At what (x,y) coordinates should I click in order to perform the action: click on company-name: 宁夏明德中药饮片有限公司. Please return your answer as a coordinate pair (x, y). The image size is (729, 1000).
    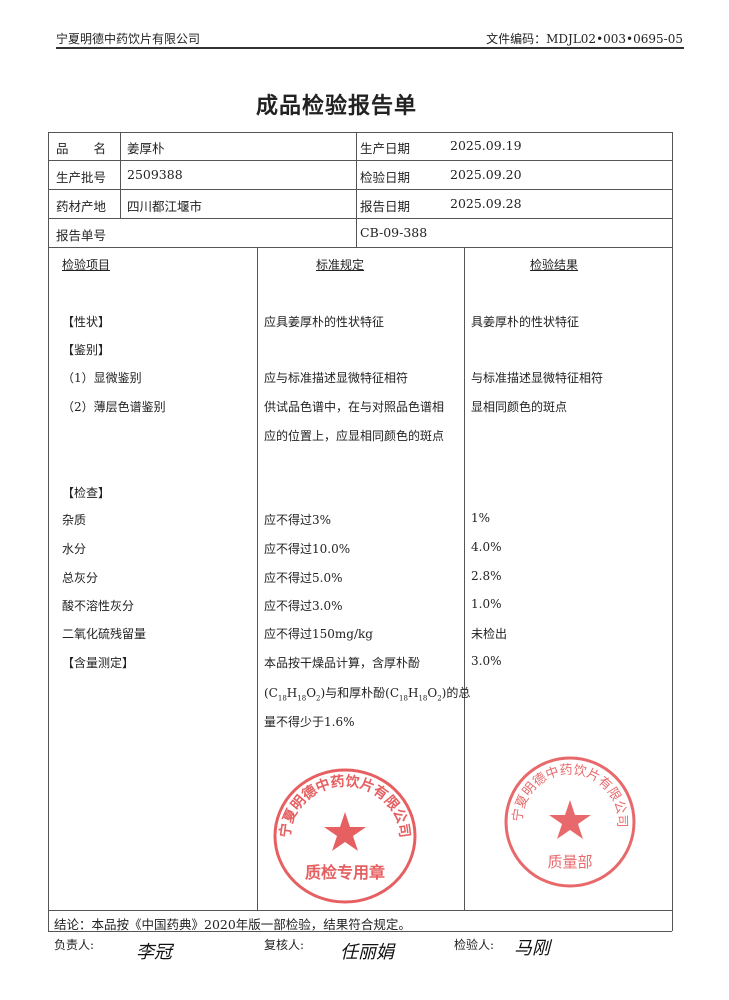
    Looking at the image, I should click on (128, 39).